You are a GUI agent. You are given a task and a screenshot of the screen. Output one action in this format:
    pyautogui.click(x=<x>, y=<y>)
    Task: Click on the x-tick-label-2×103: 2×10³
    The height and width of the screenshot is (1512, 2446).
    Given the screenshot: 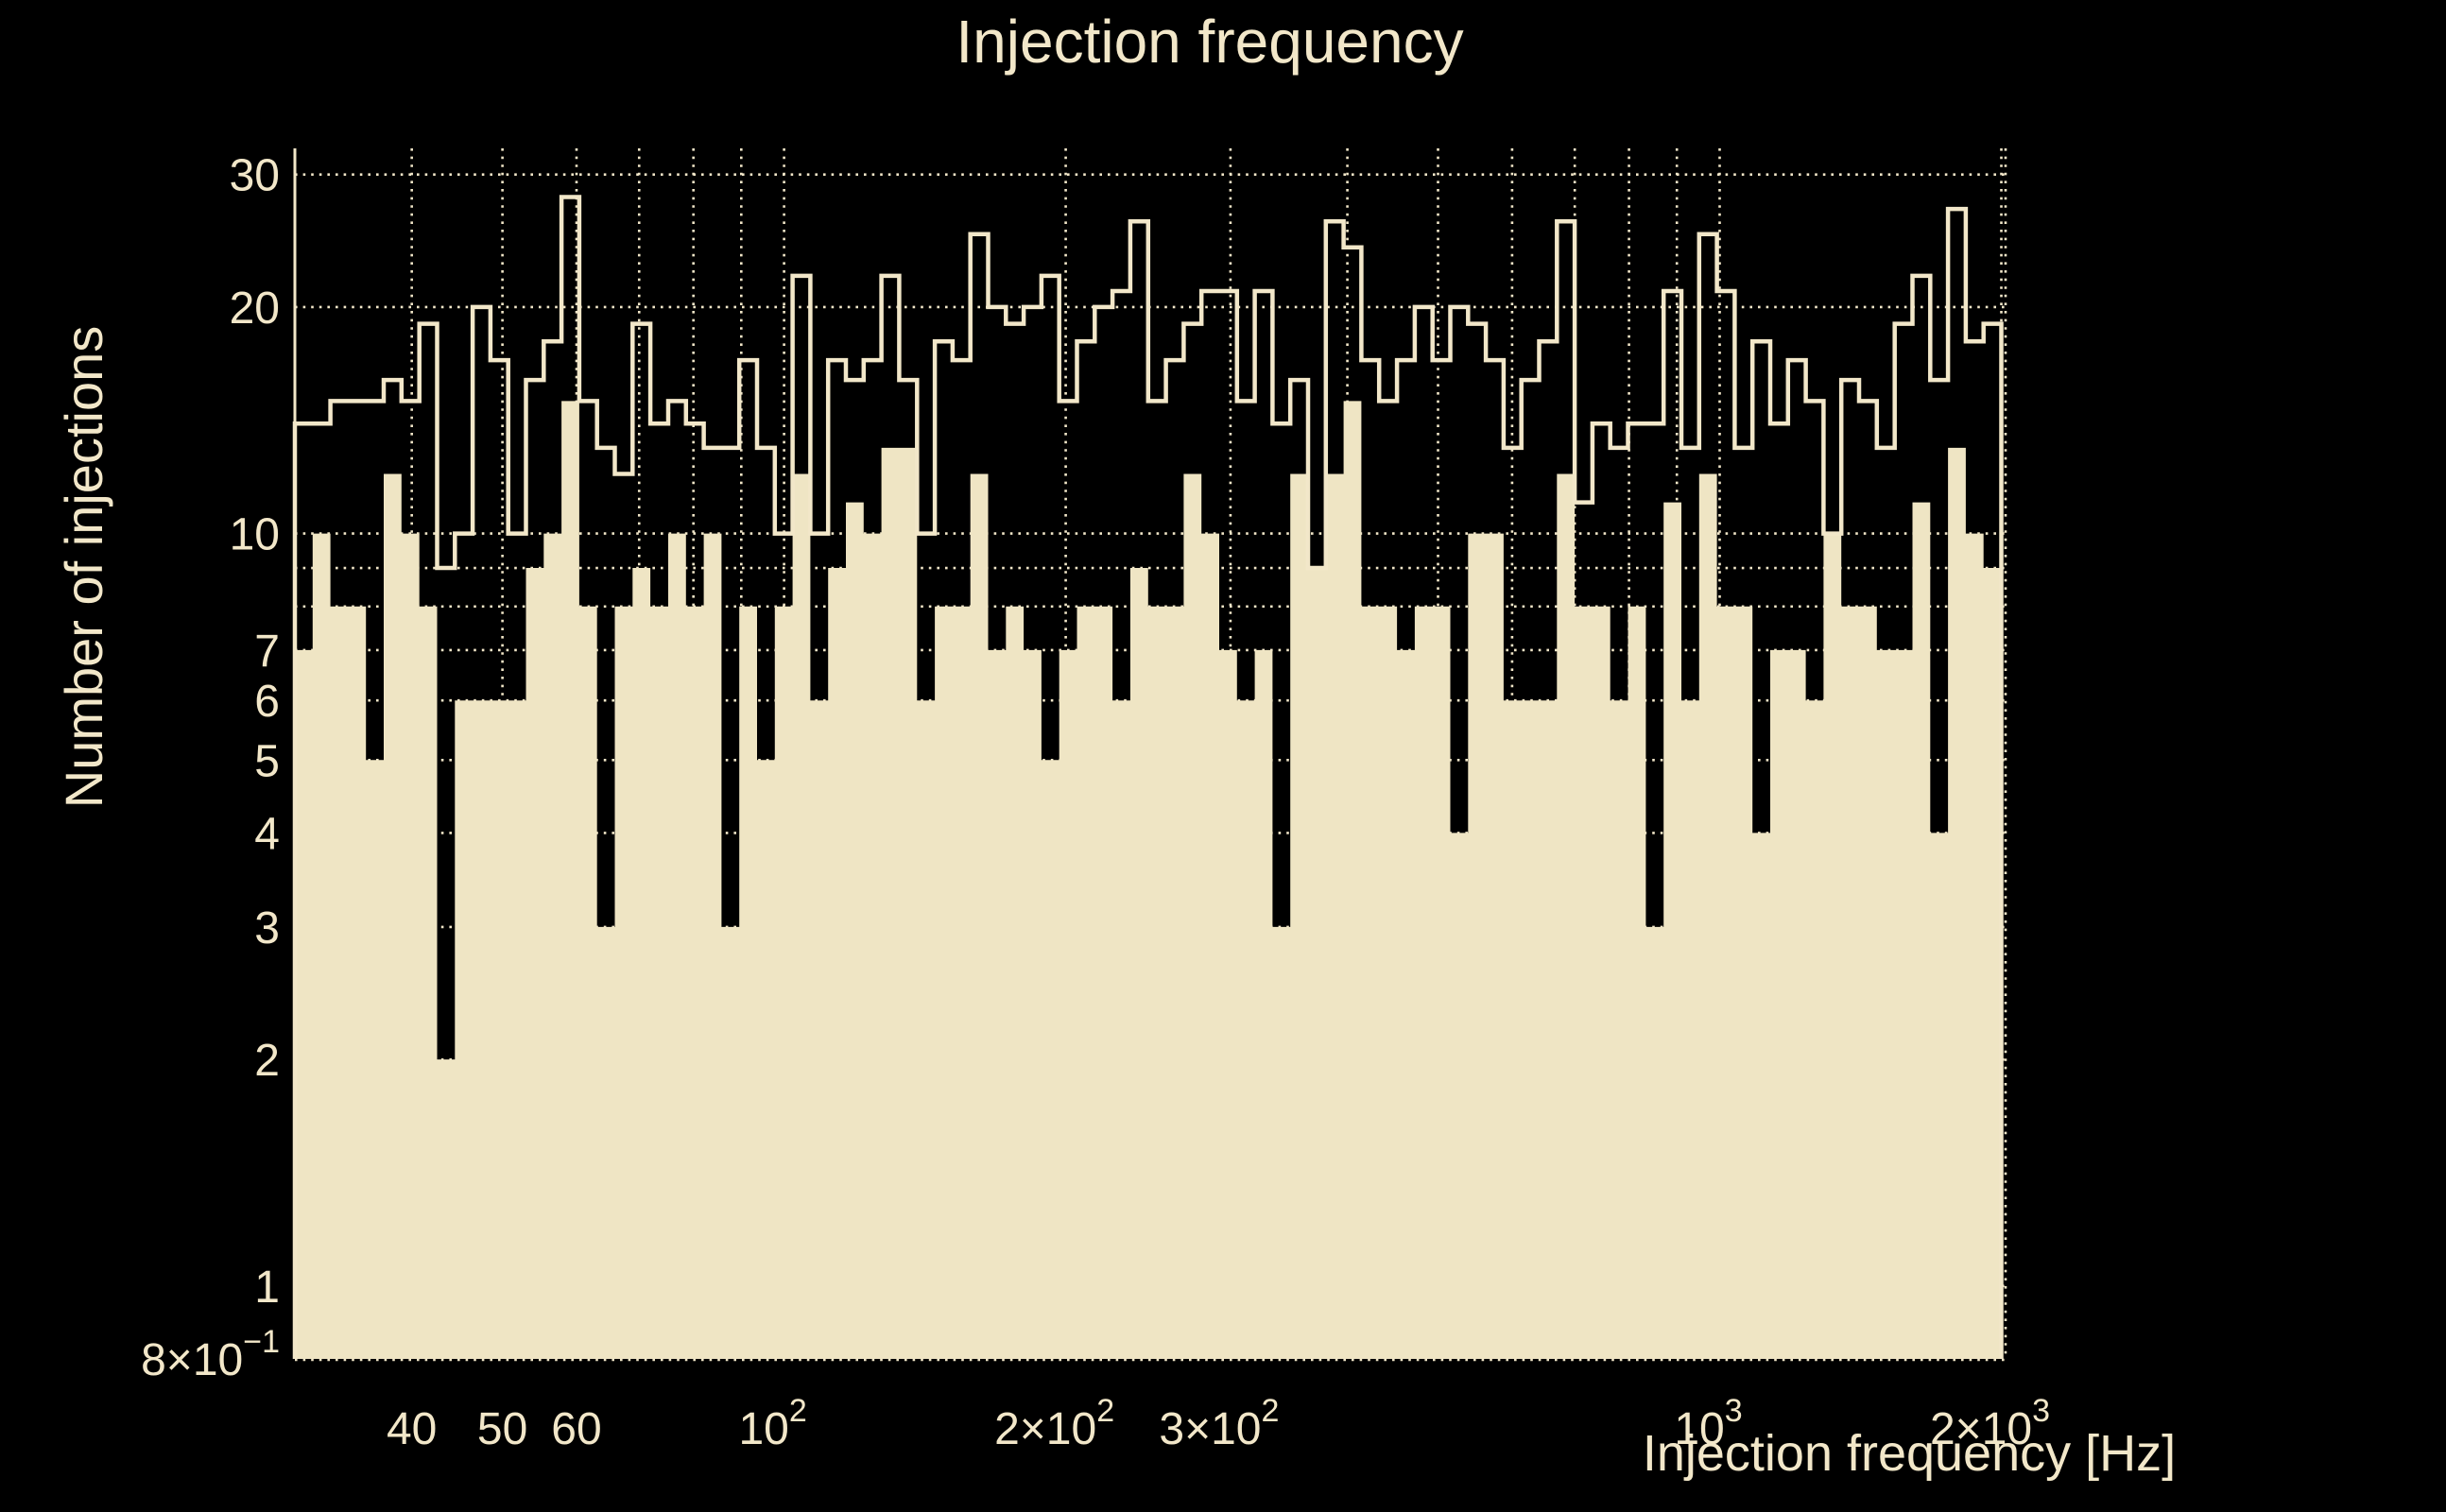 What is the action you would take?
    pyautogui.click(x=1990, y=1423)
    